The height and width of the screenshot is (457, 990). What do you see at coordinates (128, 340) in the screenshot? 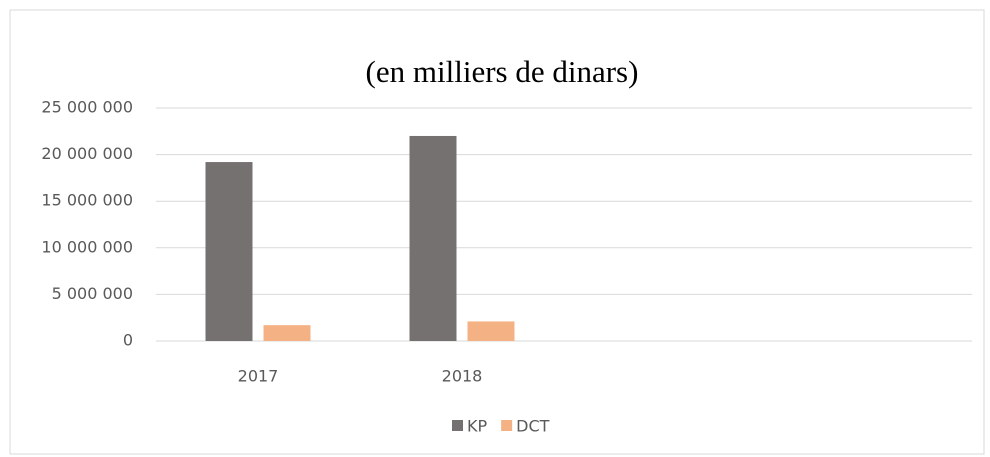
I see `y-tick-label: 0` at bounding box center [128, 340].